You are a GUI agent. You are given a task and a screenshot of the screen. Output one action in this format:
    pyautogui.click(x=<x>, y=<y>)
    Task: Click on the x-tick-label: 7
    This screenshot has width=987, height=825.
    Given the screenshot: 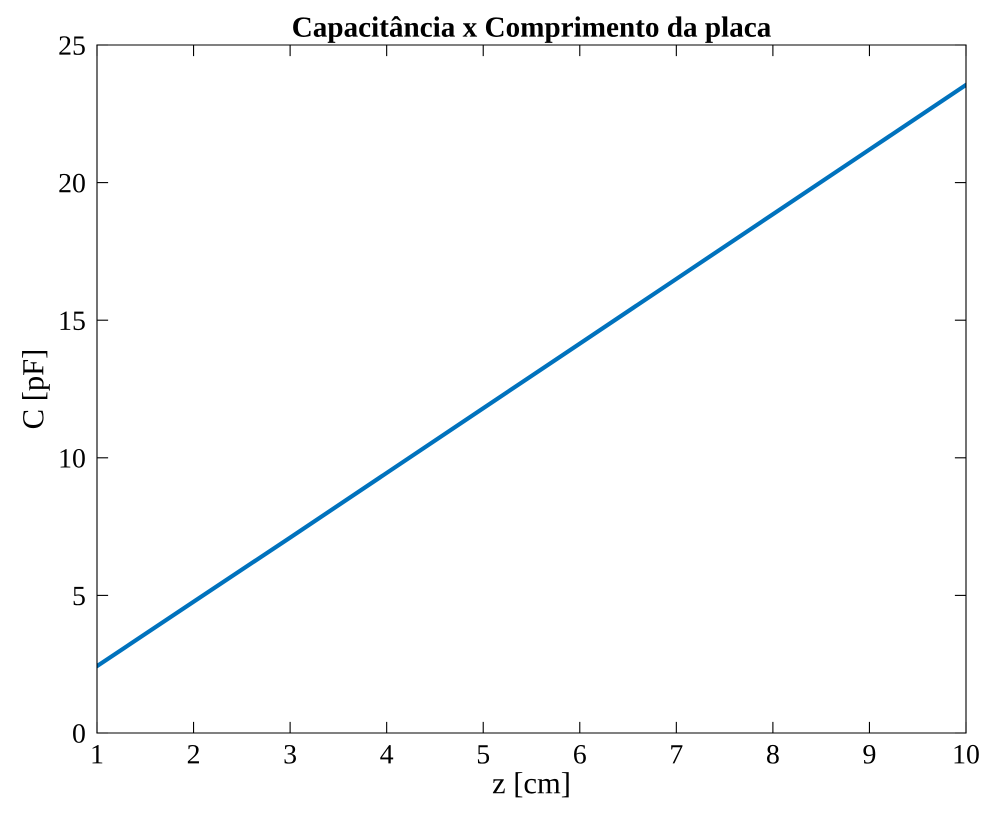 What is the action you would take?
    pyautogui.click(x=676, y=754)
    